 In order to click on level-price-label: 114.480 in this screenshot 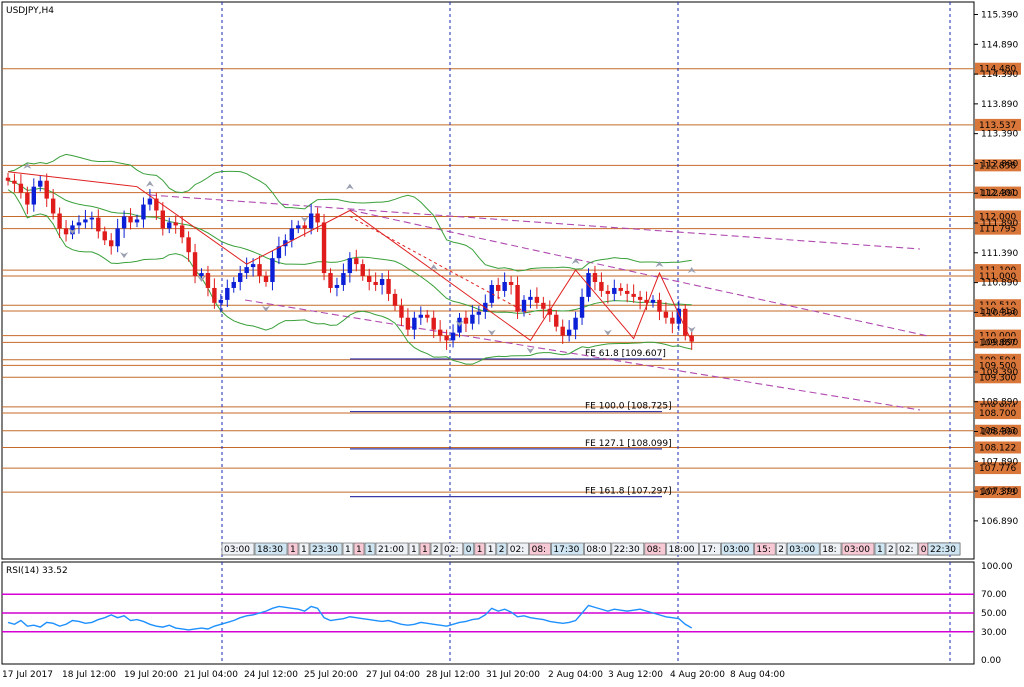, I will do `click(997, 70)`.